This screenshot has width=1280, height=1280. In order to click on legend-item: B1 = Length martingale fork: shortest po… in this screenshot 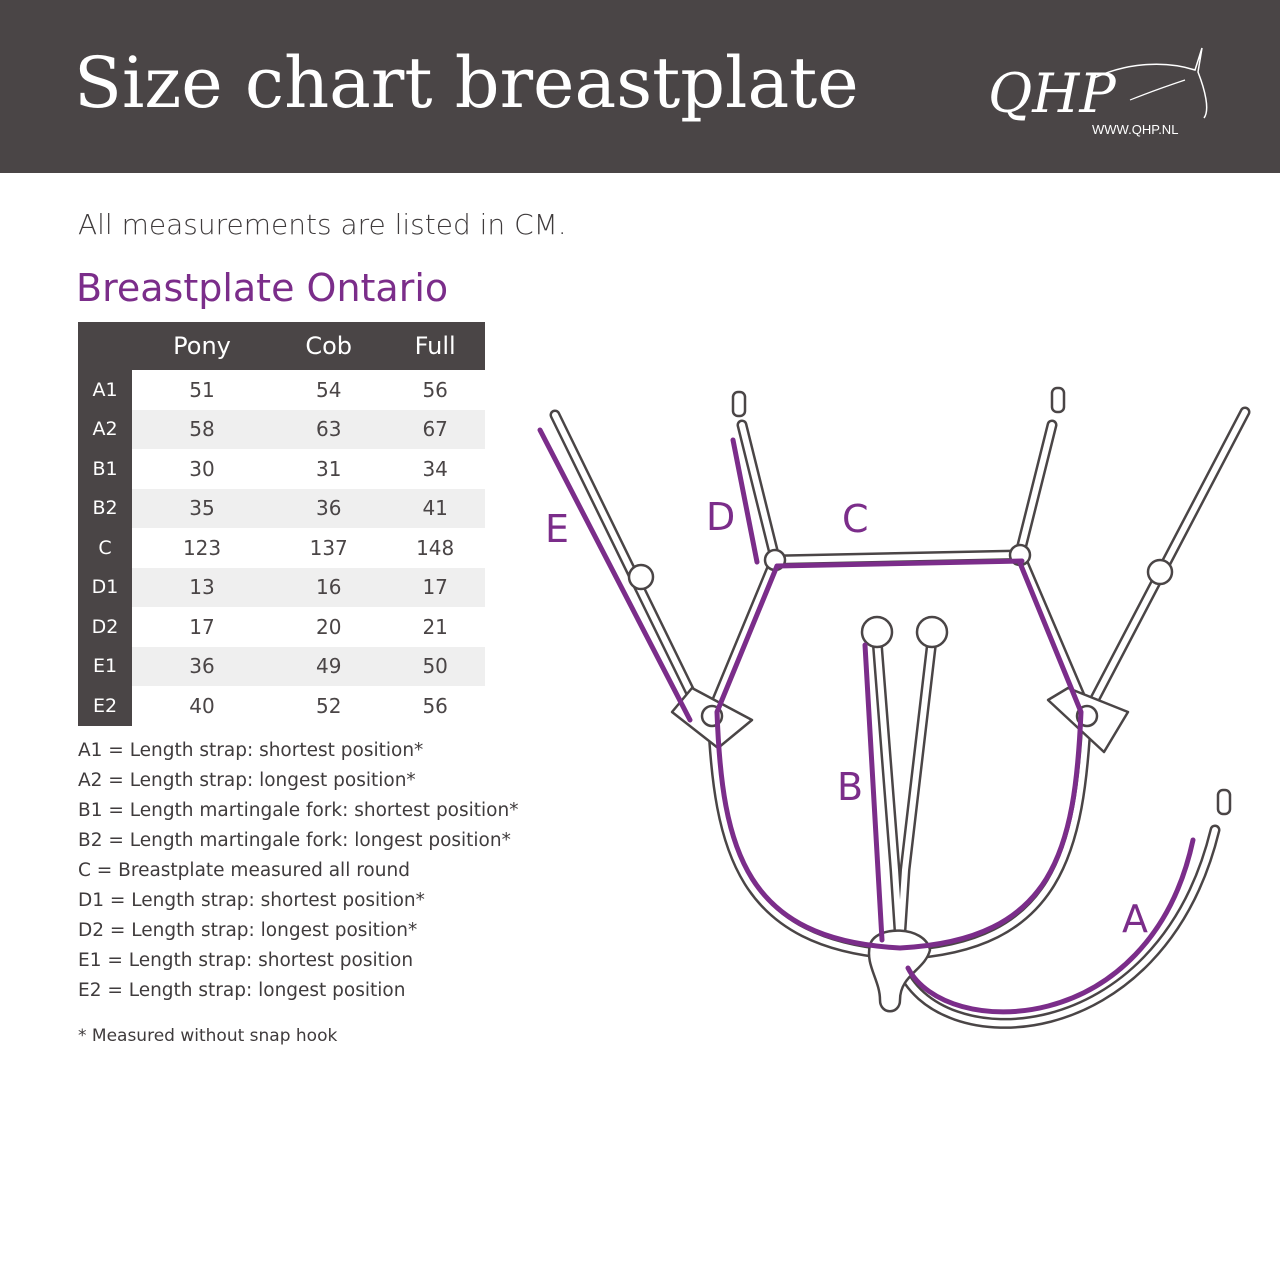, I will do `click(298, 810)`.